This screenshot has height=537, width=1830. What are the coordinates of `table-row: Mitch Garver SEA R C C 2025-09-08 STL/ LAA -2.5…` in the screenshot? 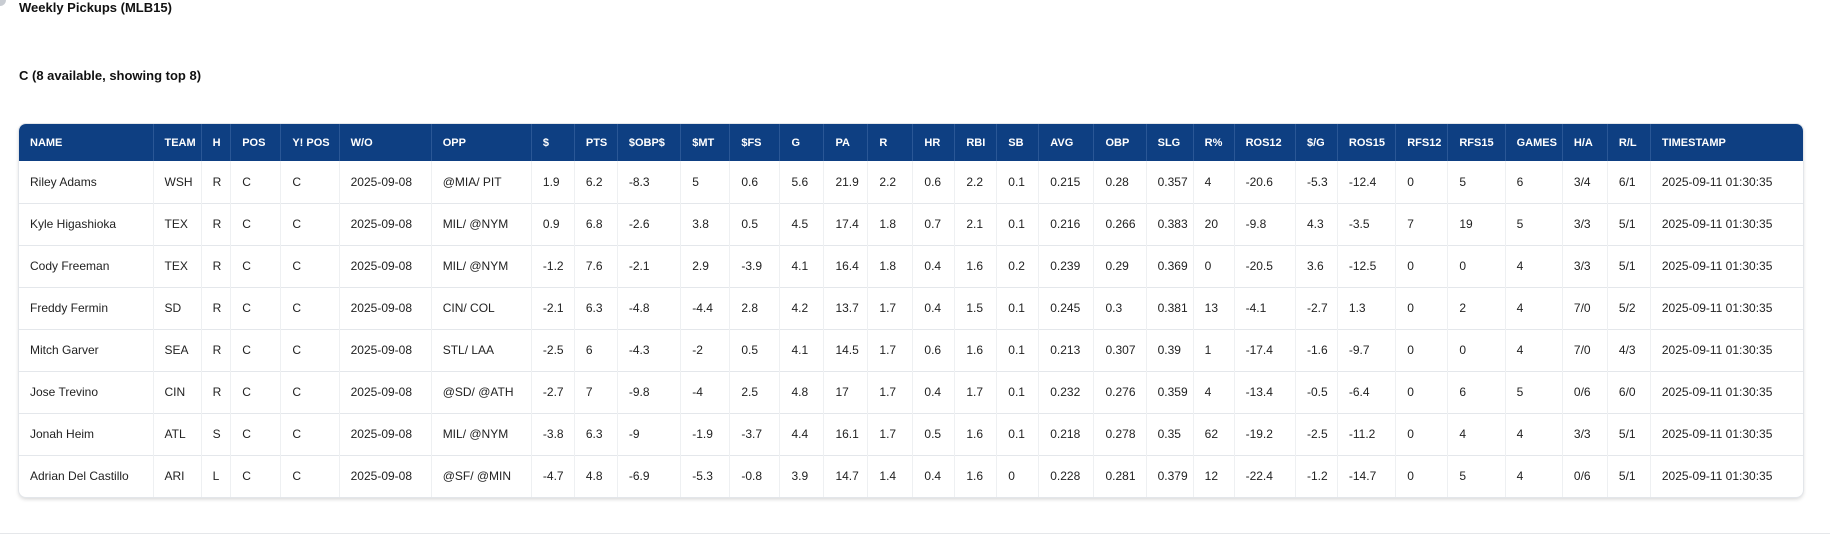 It's located at (911, 350).